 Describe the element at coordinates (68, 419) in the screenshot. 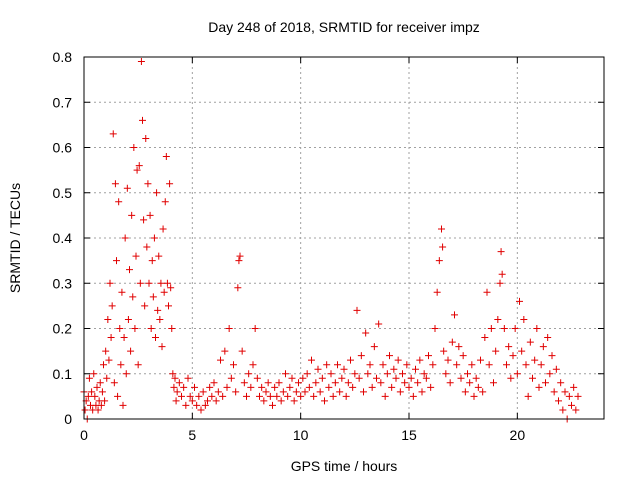

I see `y-tick-label: 0` at that location.